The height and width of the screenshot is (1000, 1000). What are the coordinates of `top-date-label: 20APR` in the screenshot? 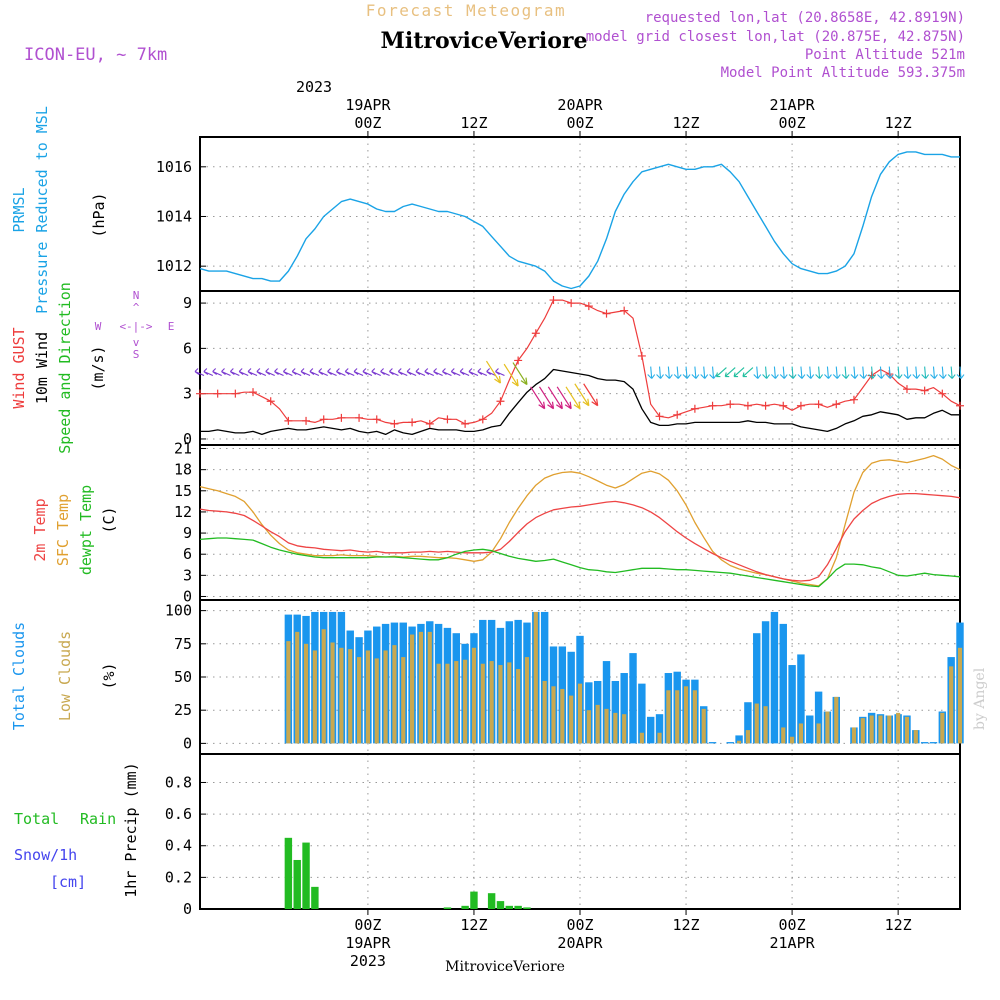 It's located at (580, 105).